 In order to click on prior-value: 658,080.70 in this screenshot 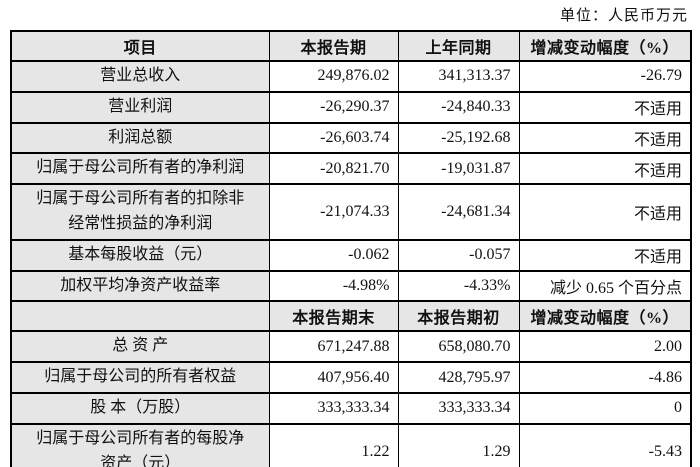, I will do `click(458, 347)`.